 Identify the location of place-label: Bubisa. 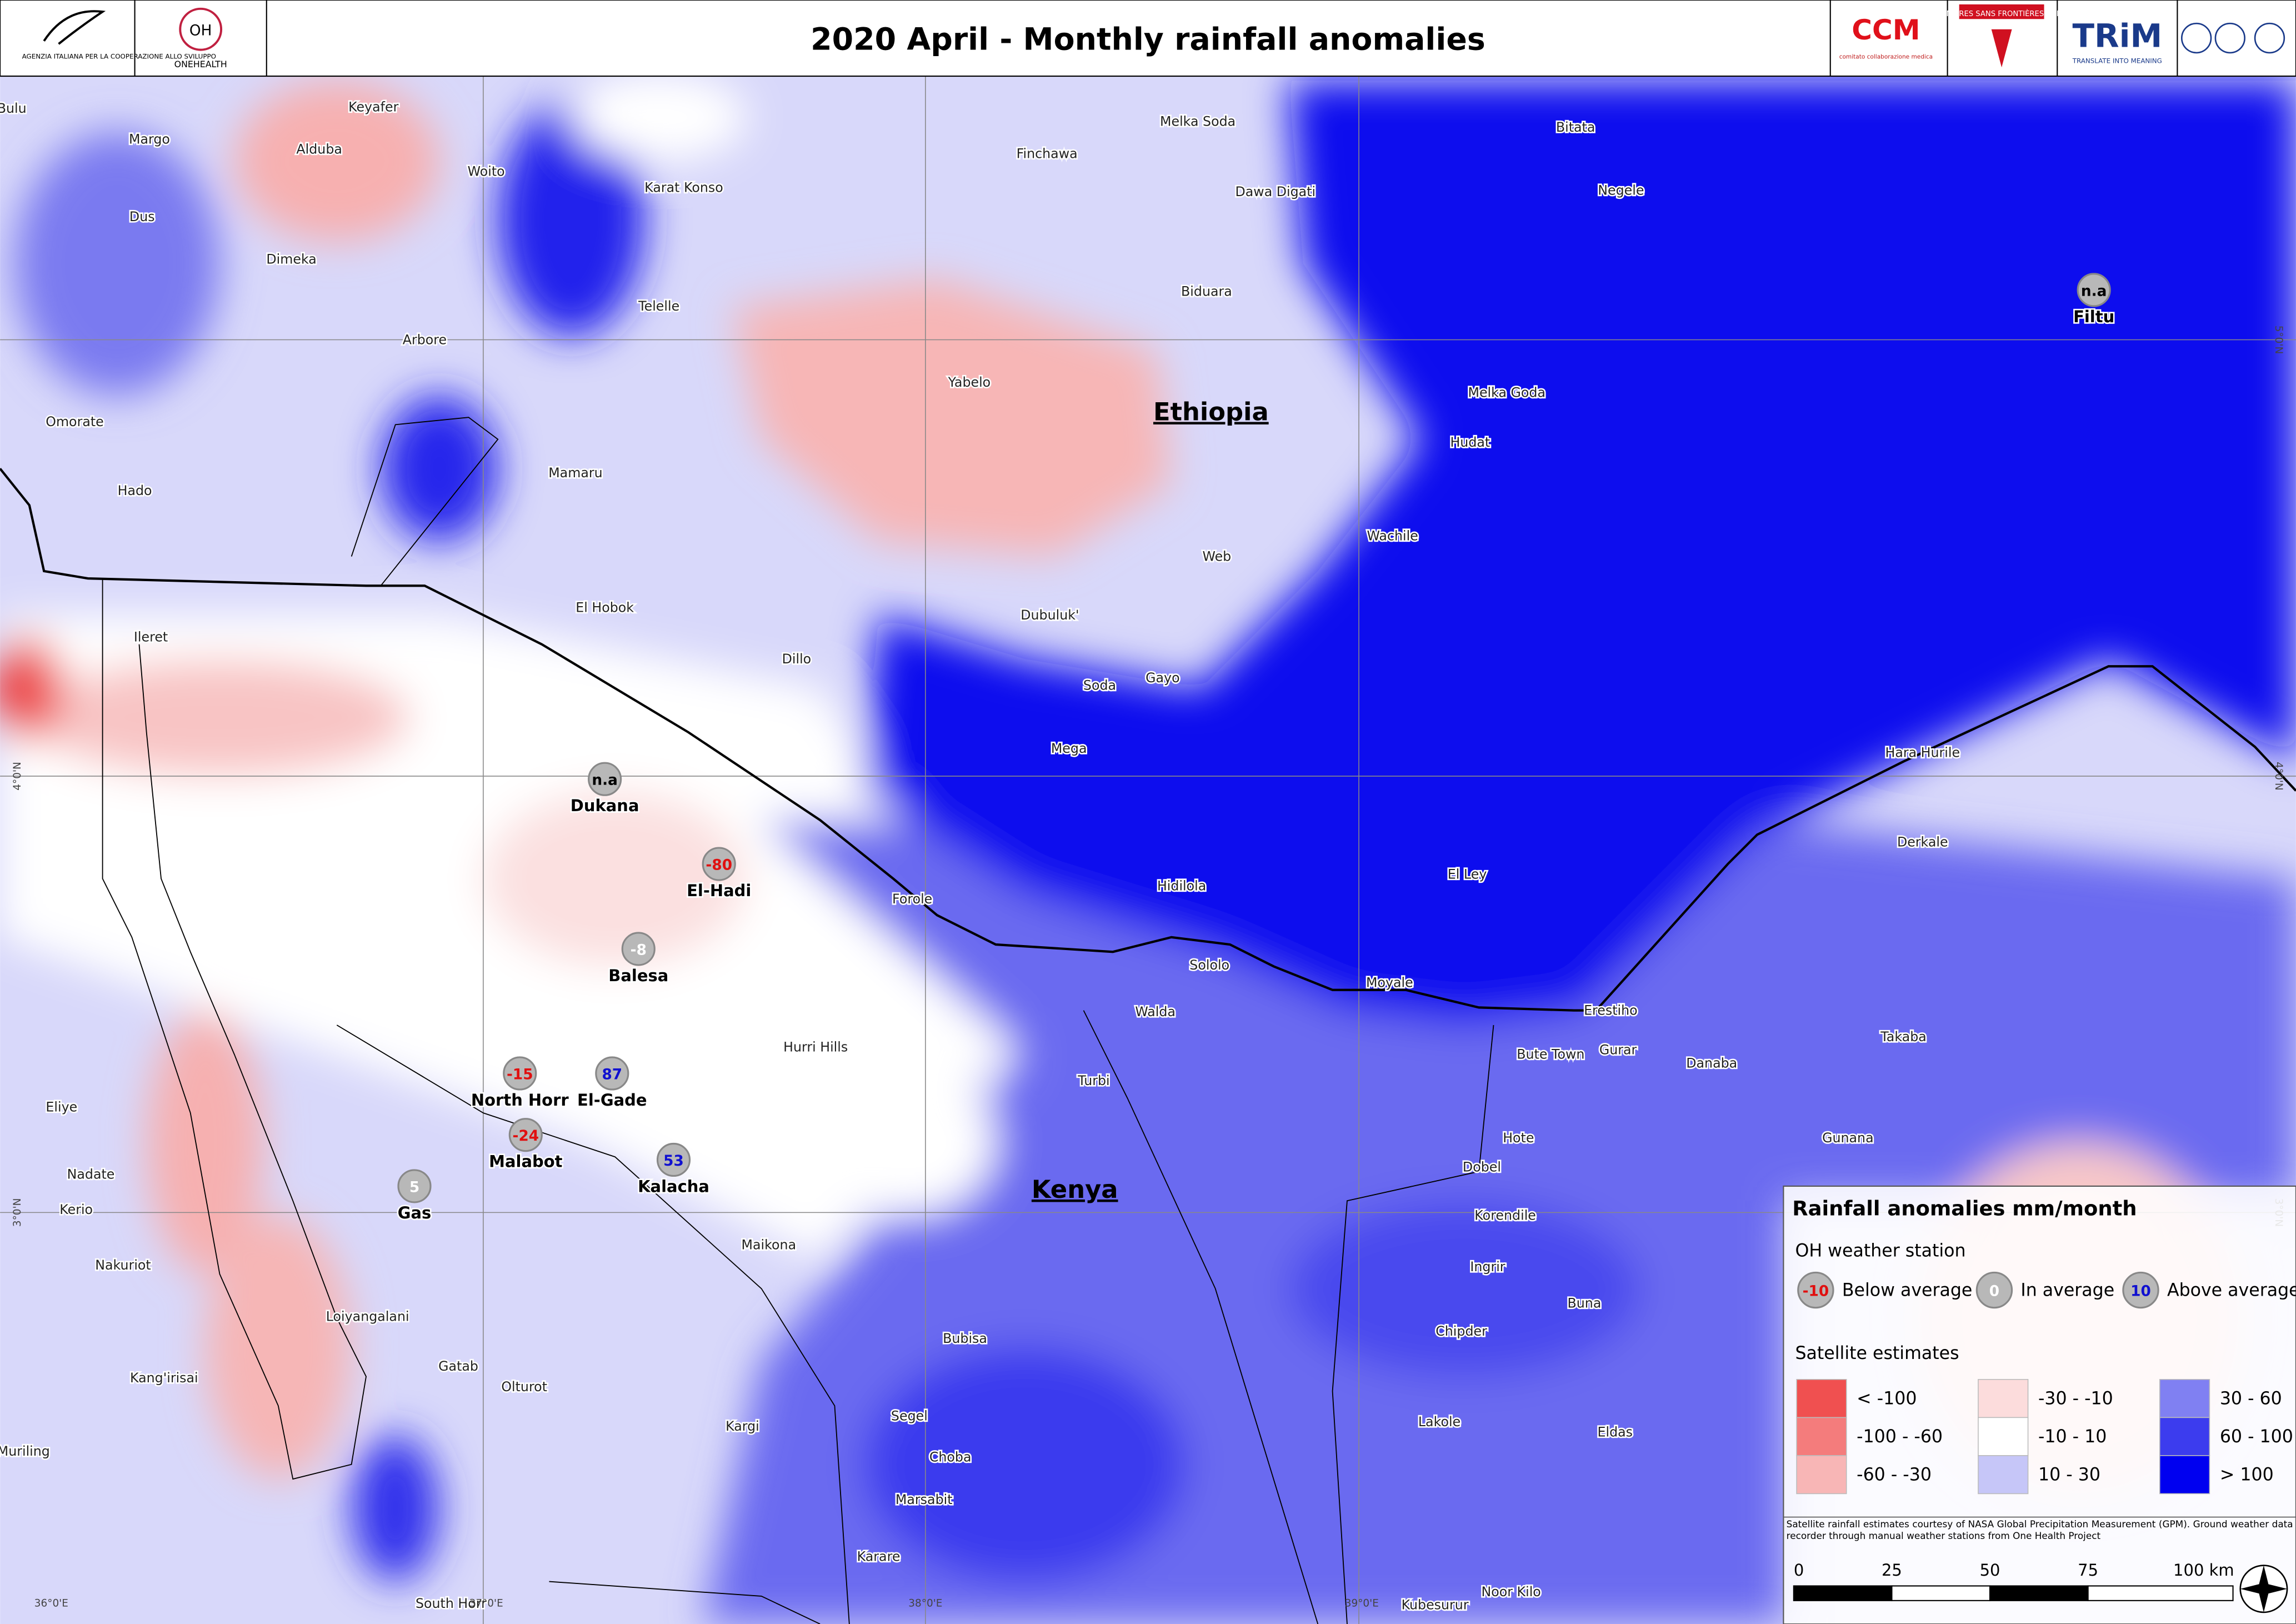
(965, 1338).